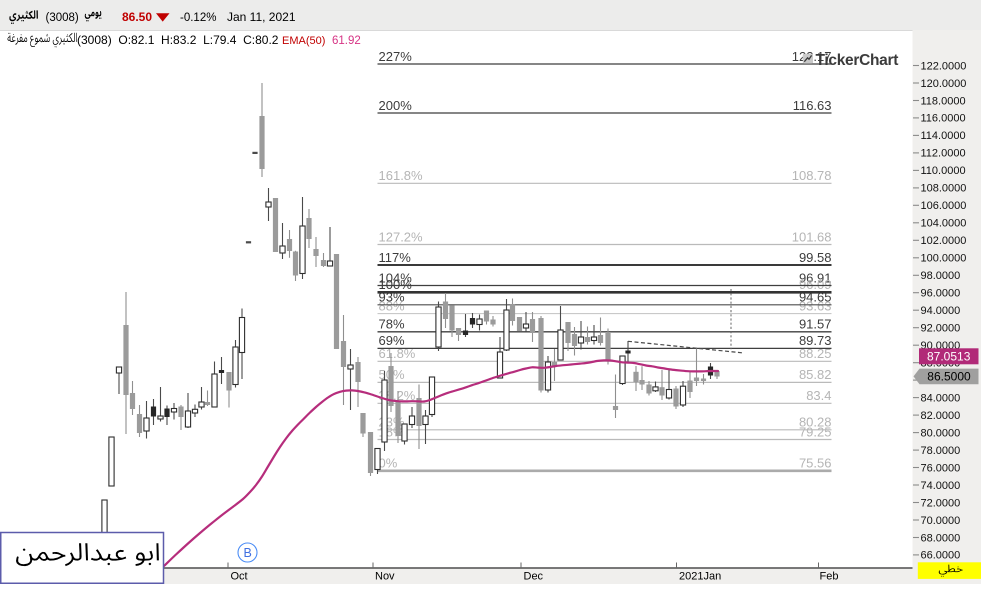 The image size is (981, 589). What do you see at coordinates (346, 41) in the screenshot?
I see `svg-text: 61.92` at bounding box center [346, 41].